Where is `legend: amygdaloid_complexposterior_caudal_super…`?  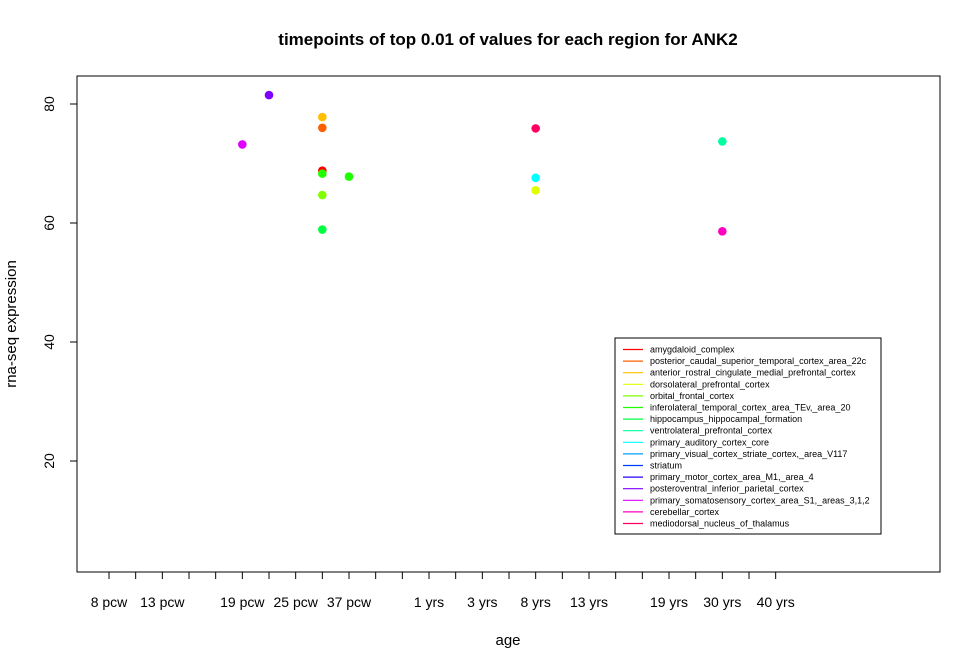
legend: amygdaloid_complexposterior_caudal_super… is located at coordinates (748, 436).